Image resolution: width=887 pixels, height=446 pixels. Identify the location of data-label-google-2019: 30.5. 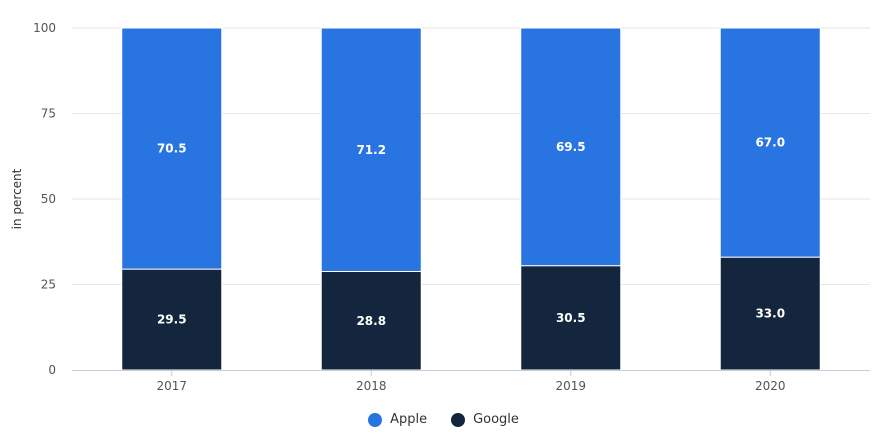
(571, 318).